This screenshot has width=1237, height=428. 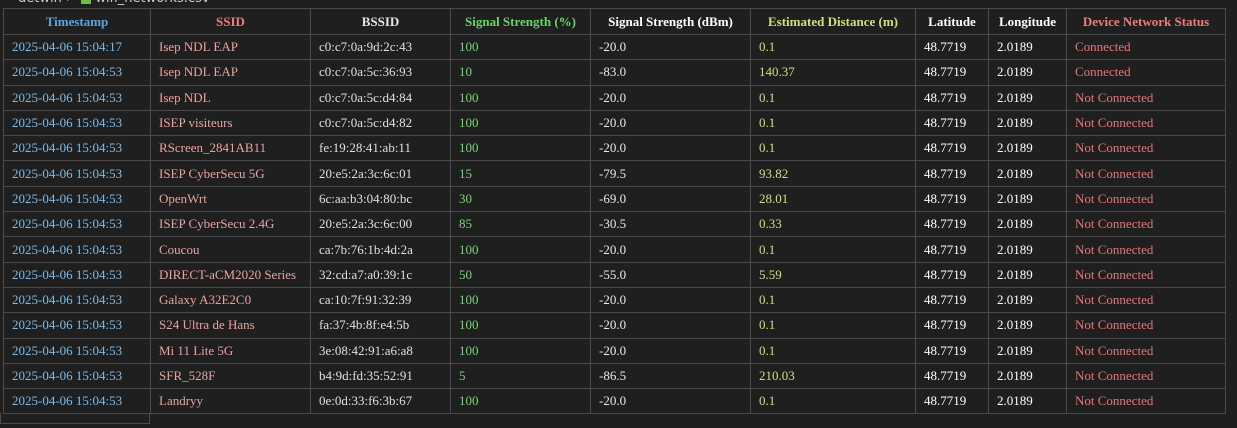 I want to click on table-cell: ISEP CyberSecu 2.4G, so click(x=230, y=224).